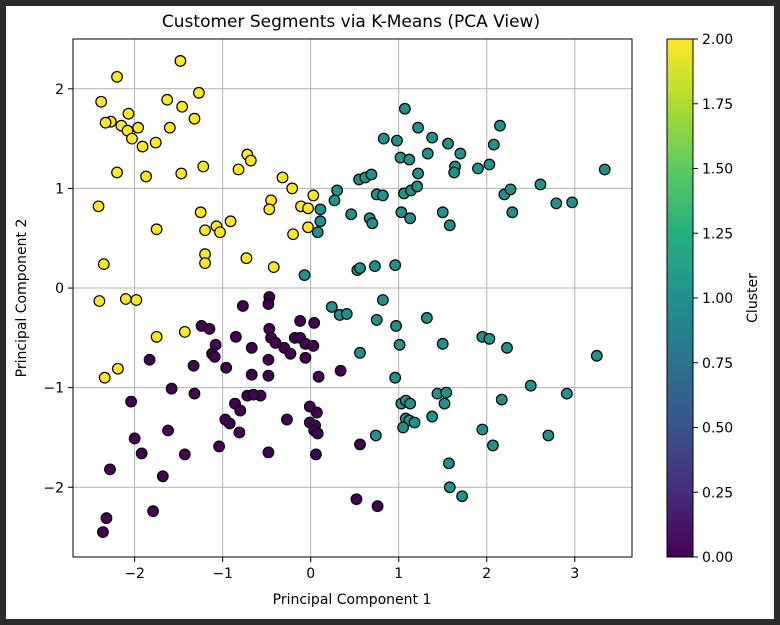 Image resolution: width=780 pixels, height=625 pixels. I want to click on y-tick-label: 1, so click(59, 189).